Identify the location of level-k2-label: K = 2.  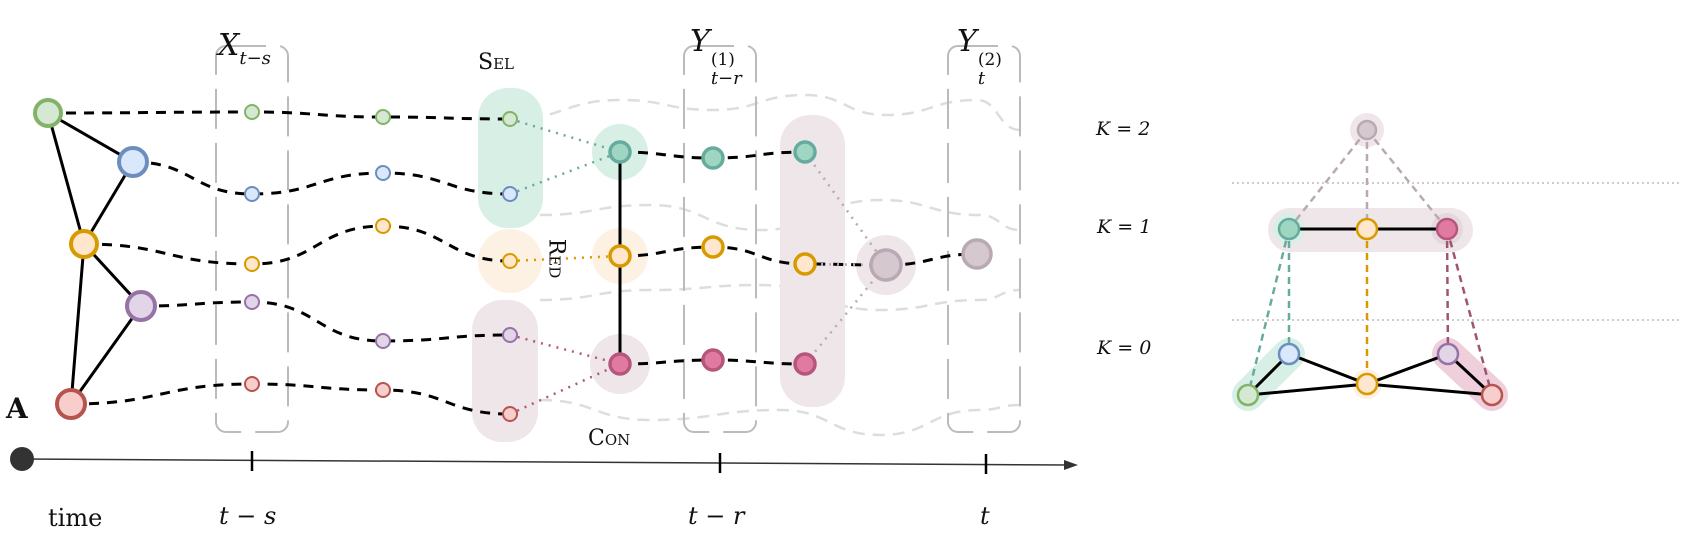
(1123, 129).